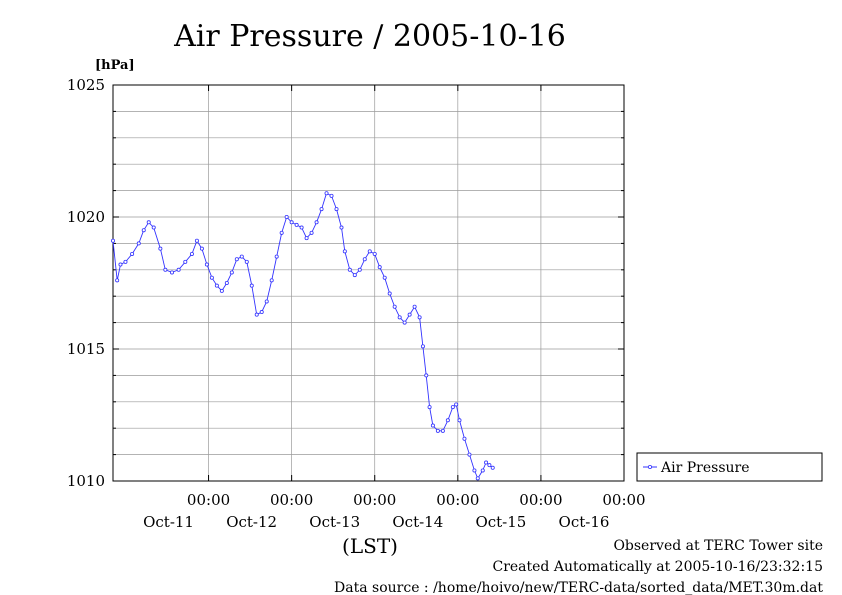  I want to click on x-tick-date: Oct-13, so click(334, 522).